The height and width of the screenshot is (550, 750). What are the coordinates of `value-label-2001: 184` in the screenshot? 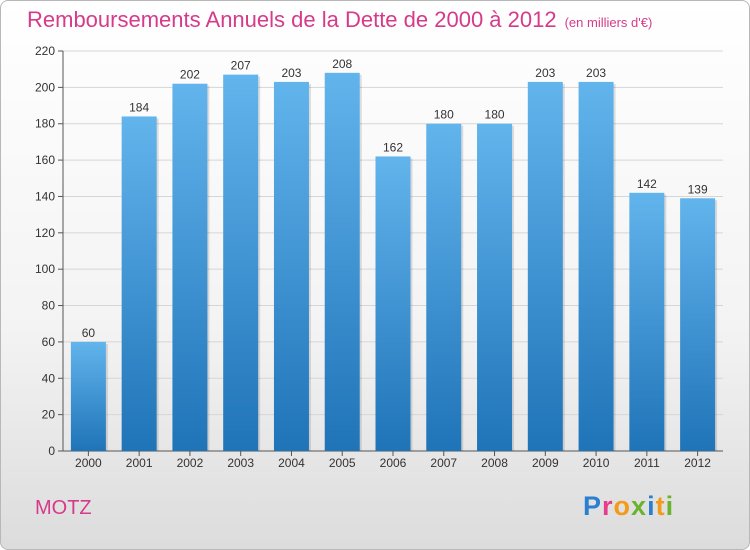 It's located at (139, 107).